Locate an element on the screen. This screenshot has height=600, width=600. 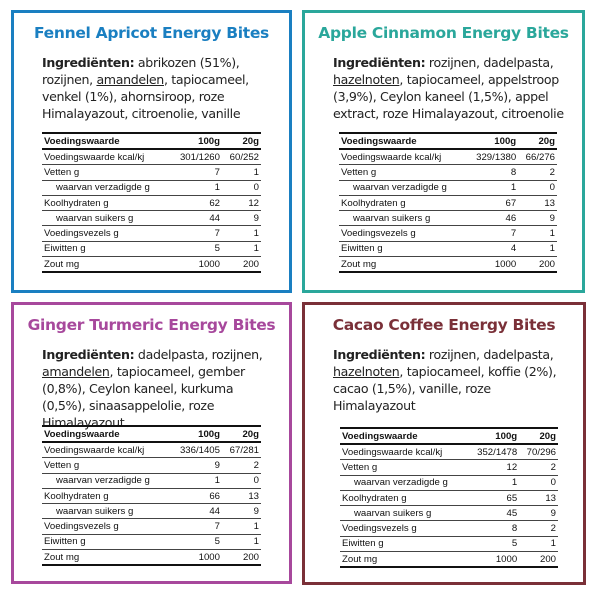
value-per-20g: 70/296 is located at coordinates (538, 452).